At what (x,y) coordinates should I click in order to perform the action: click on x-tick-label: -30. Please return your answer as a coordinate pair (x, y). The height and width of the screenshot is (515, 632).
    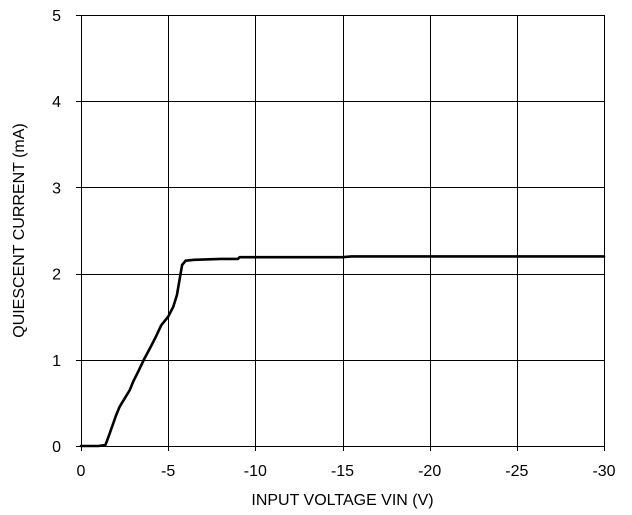
    Looking at the image, I should click on (603, 471).